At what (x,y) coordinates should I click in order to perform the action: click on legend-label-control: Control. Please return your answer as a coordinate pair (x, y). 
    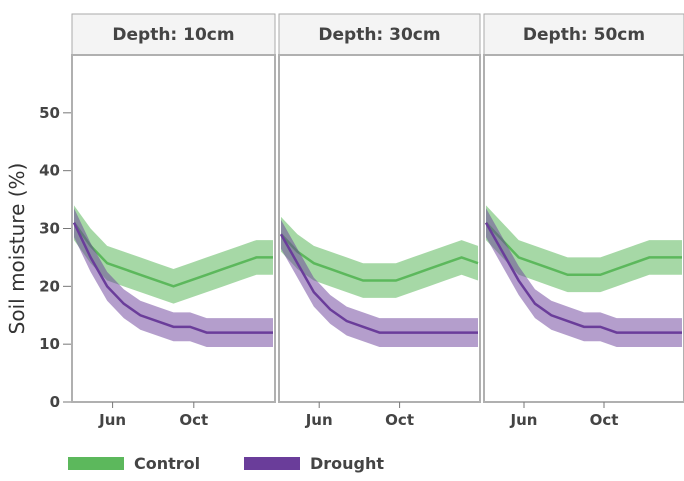
    Looking at the image, I should click on (167, 463).